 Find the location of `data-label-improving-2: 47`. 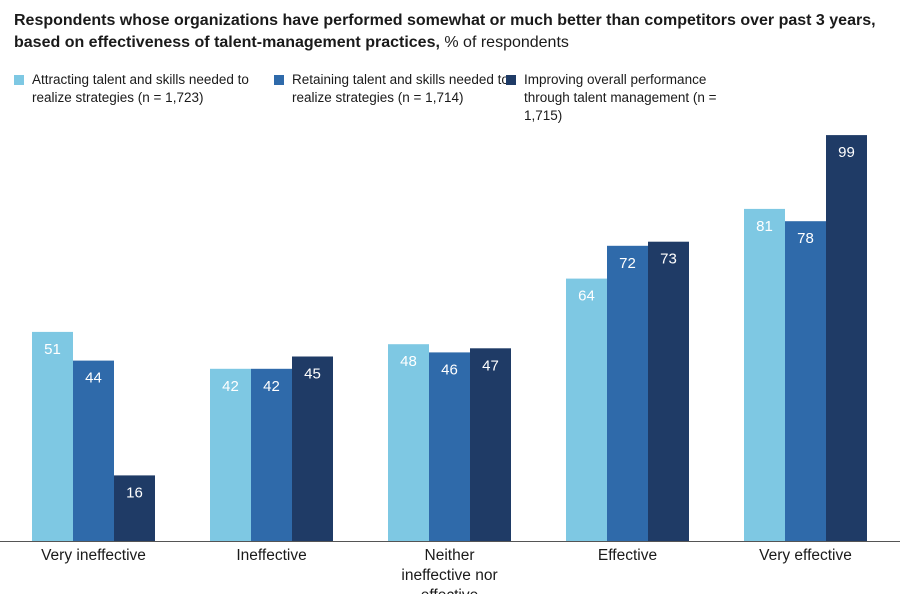

data-label-improving-2: 47 is located at coordinates (490, 365).